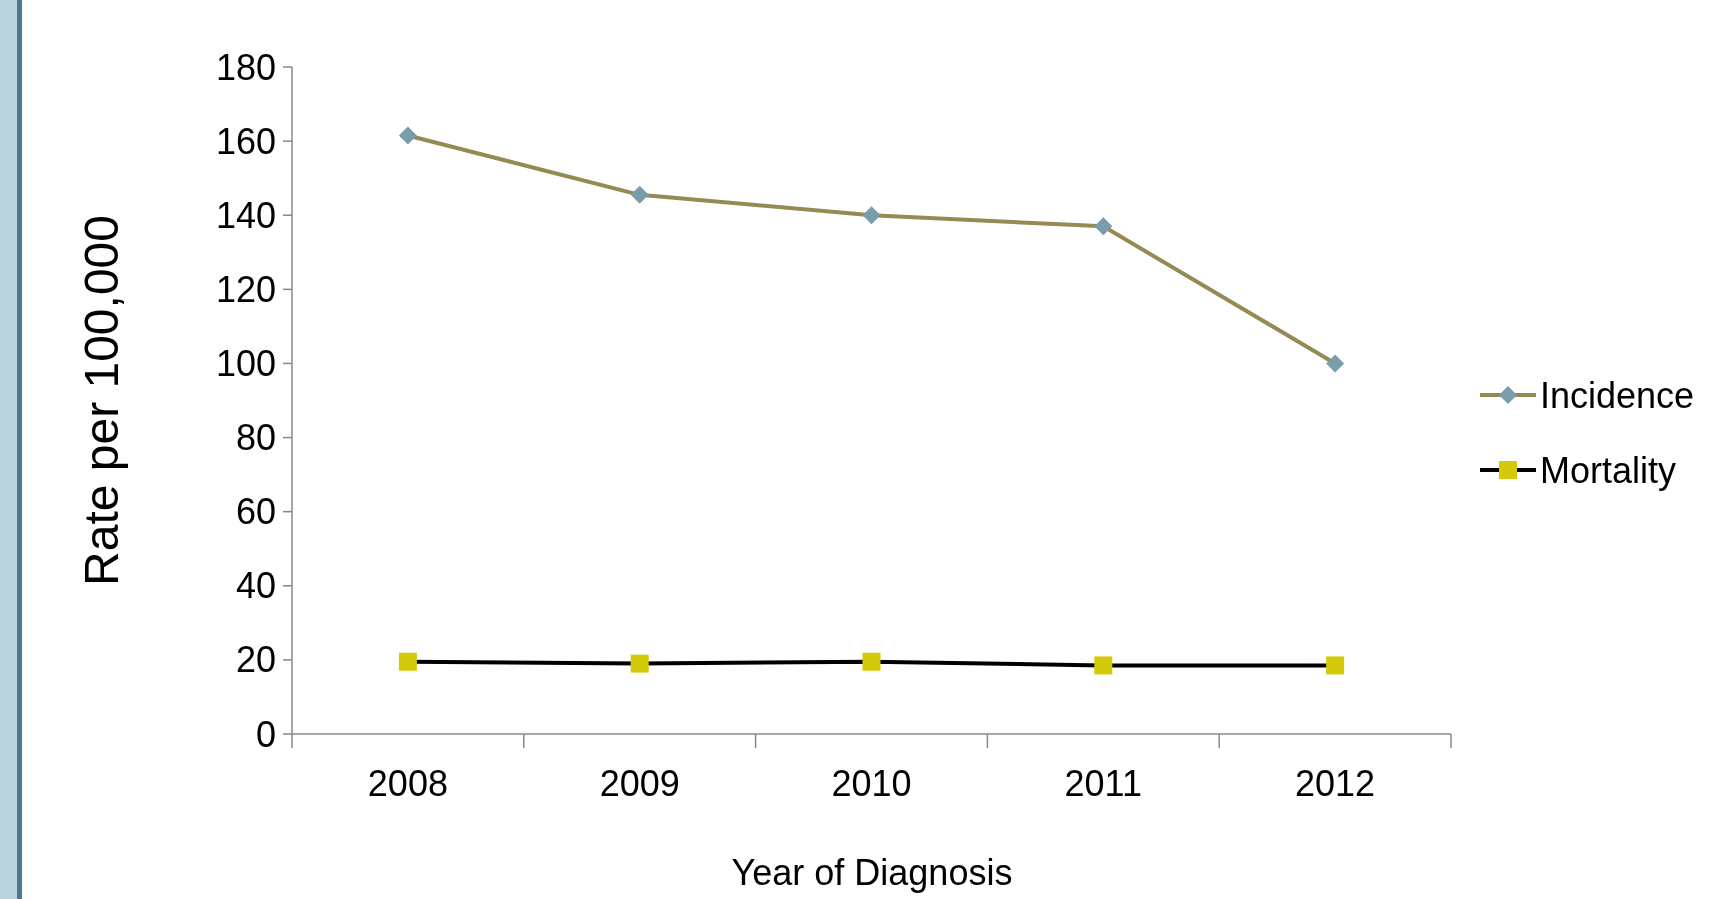 Image resolution: width=1733 pixels, height=899 pixels. I want to click on y-tick-label: 80, so click(255, 438).